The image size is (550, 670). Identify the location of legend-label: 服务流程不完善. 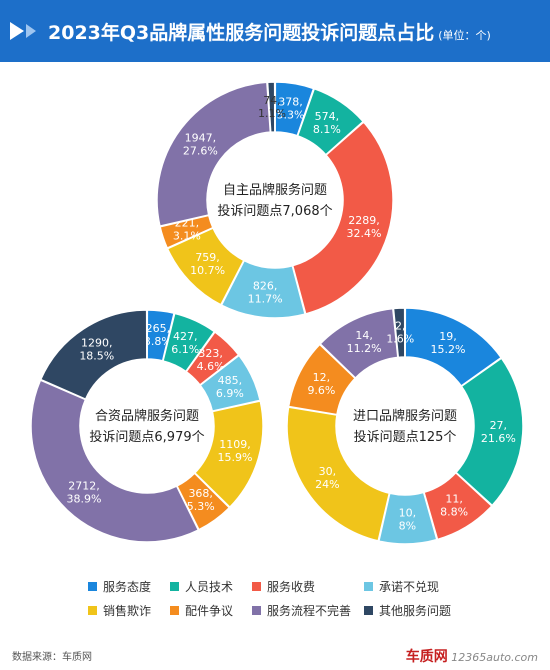
(309, 611).